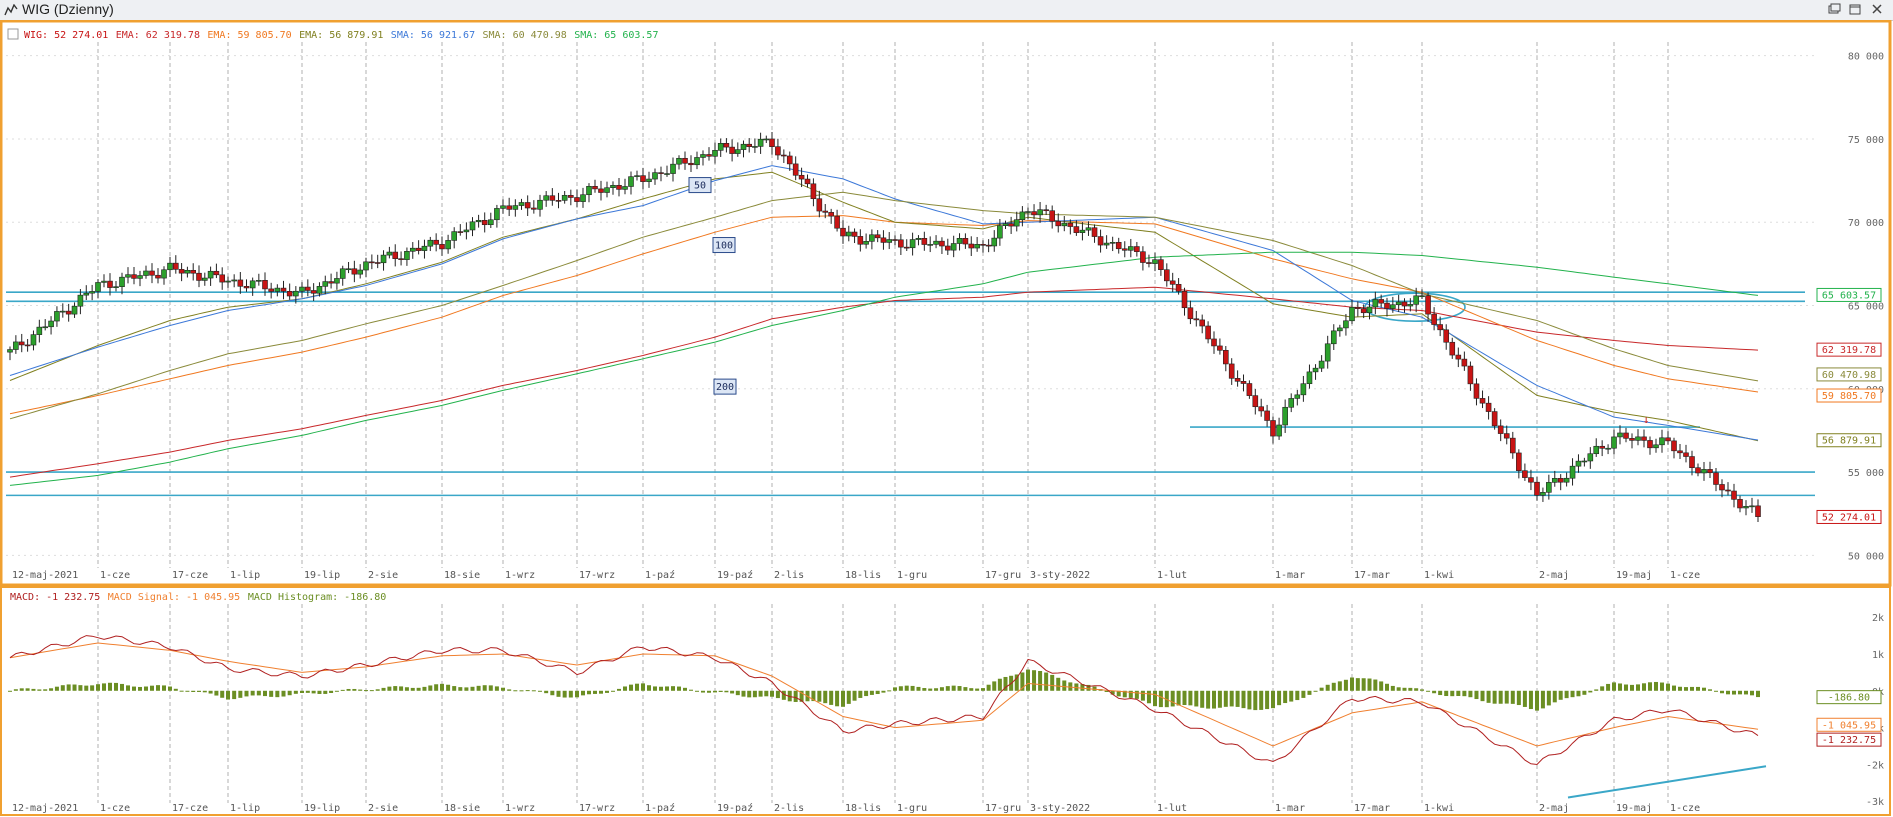 The width and height of the screenshot is (1893, 817). What do you see at coordinates (1003, 575) in the screenshot?
I see `price-date-label: 17-gru` at bounding box center [1003, 575].